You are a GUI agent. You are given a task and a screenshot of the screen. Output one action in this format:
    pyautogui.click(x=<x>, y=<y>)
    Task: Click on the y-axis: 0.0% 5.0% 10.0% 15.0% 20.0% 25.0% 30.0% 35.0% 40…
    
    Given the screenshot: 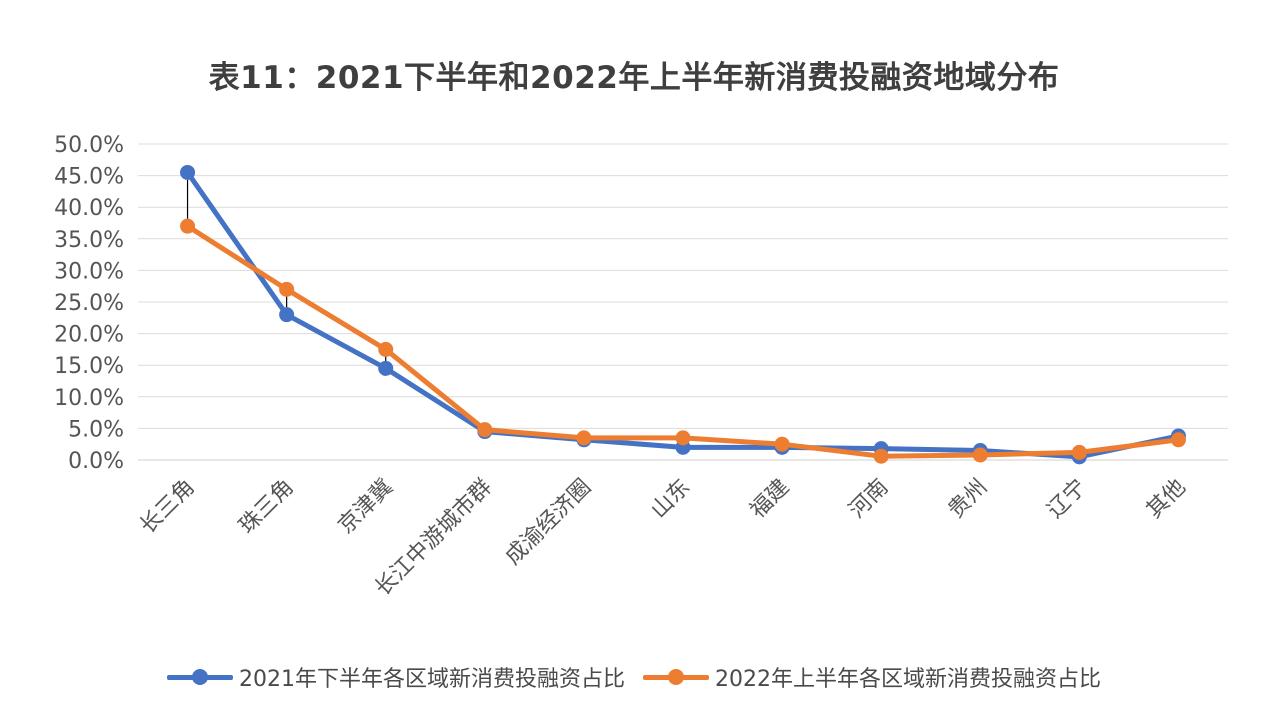 What is the action you would take?
    pyautogui.click(x=89, y=303)
    